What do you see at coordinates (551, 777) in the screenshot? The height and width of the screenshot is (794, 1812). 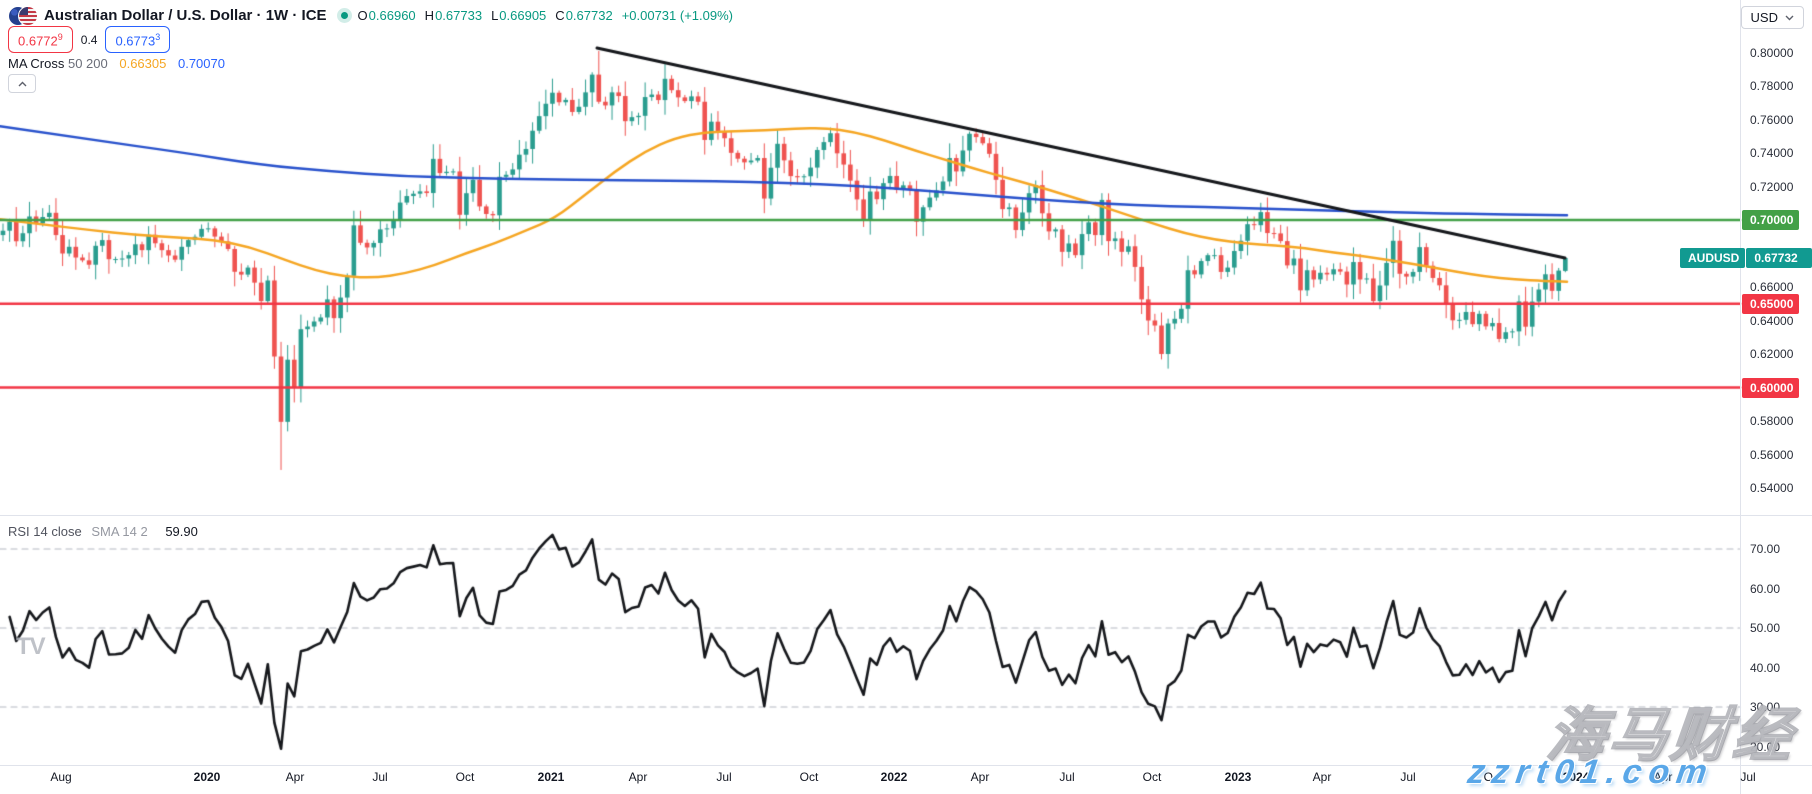 I see `time-label-year: 2021` at bounding box center [551, 777].